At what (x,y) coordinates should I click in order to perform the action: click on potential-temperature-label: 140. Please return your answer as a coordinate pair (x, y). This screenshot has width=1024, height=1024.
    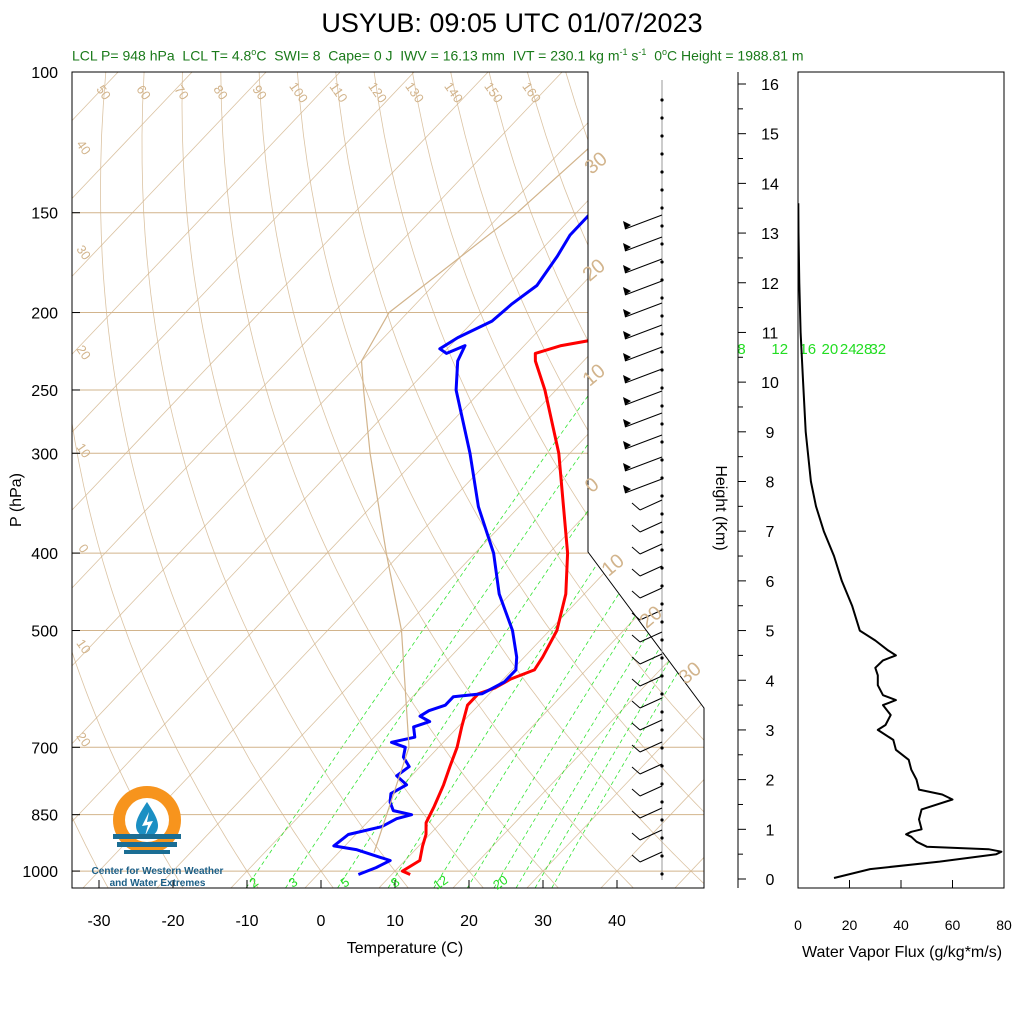
    Looking at the image, I should click on (453, 92).